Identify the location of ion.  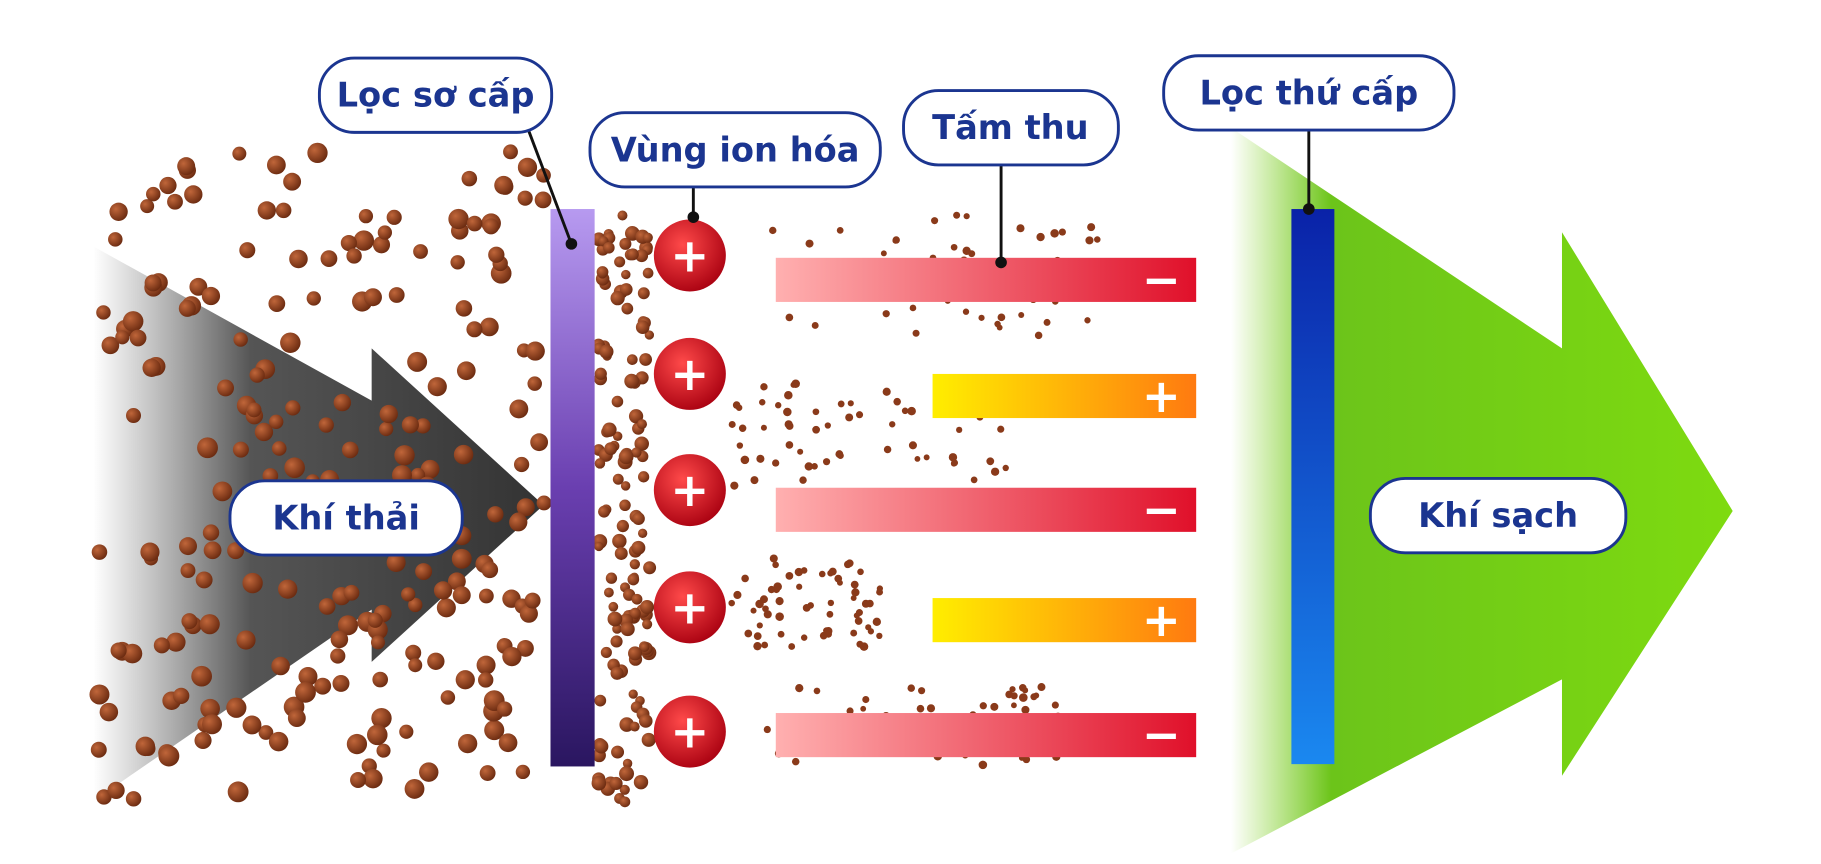
(689, 607).